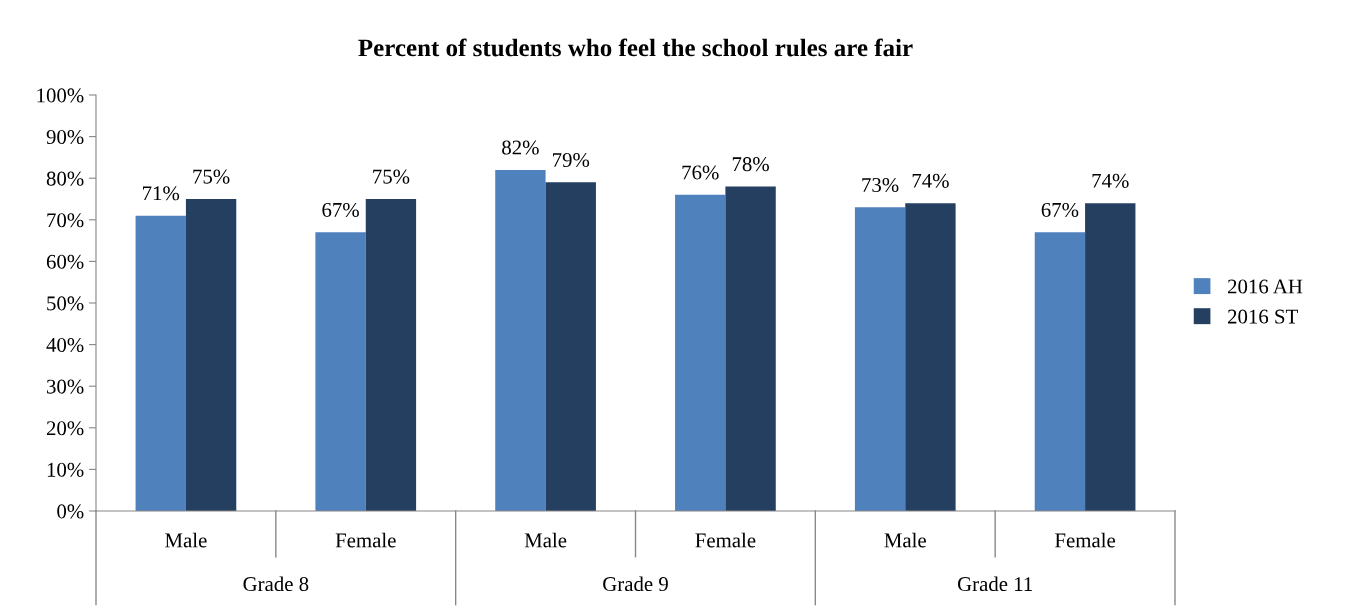 The width and height of the screenshot is (1359, 615). Describe the element at coordinates (65, 469) in the screenshot. I see `y-tick-label: 10%` at that location.